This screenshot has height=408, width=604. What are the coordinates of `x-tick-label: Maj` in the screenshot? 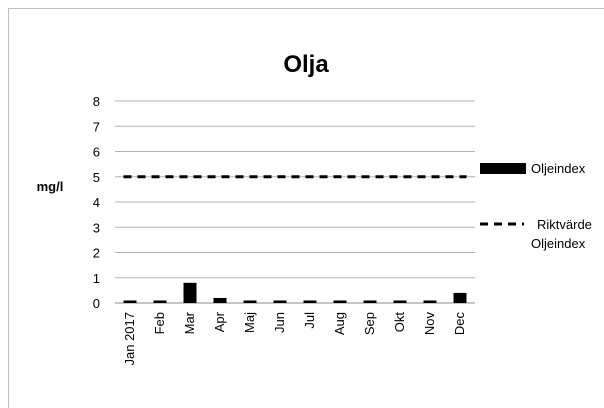 It's located at (249, 322).